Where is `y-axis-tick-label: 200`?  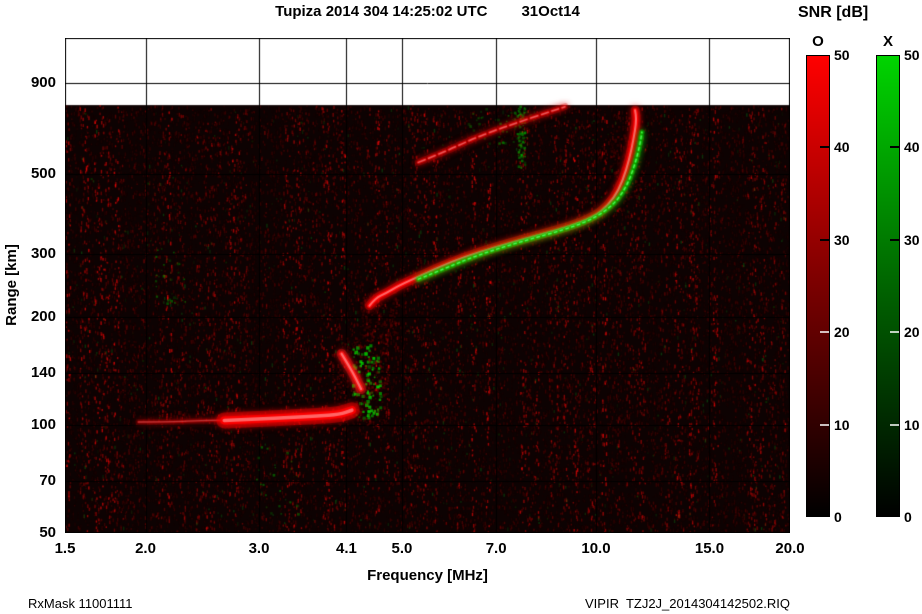
y-axis-tick-label: 200 is located at coordinates (43, 317).